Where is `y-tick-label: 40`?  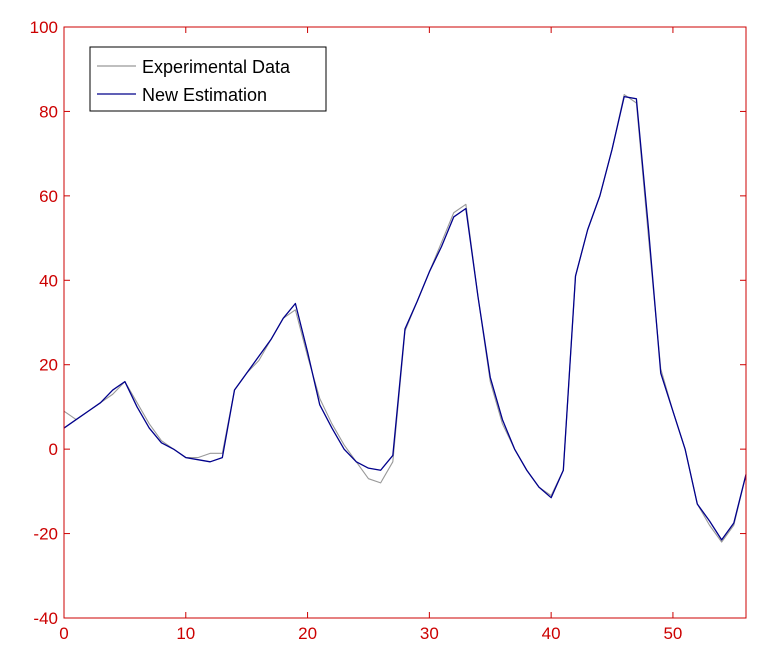
y-tick-label: 40 is located at coordinates (48, 280).